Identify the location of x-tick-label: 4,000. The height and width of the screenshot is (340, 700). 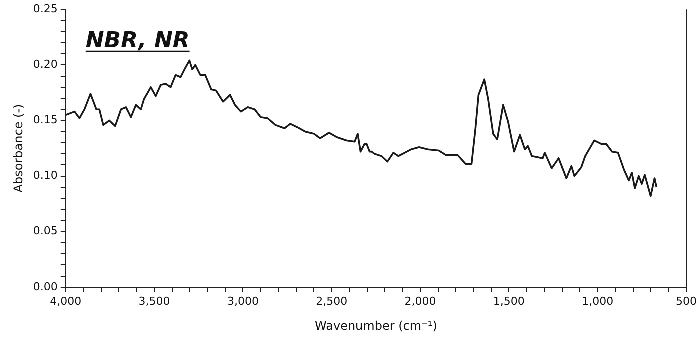
(66, 301).